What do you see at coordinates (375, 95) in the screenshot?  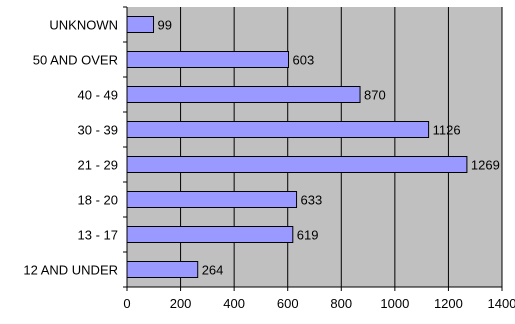 I see `data-label: 870` at bounding box center [375, 95].